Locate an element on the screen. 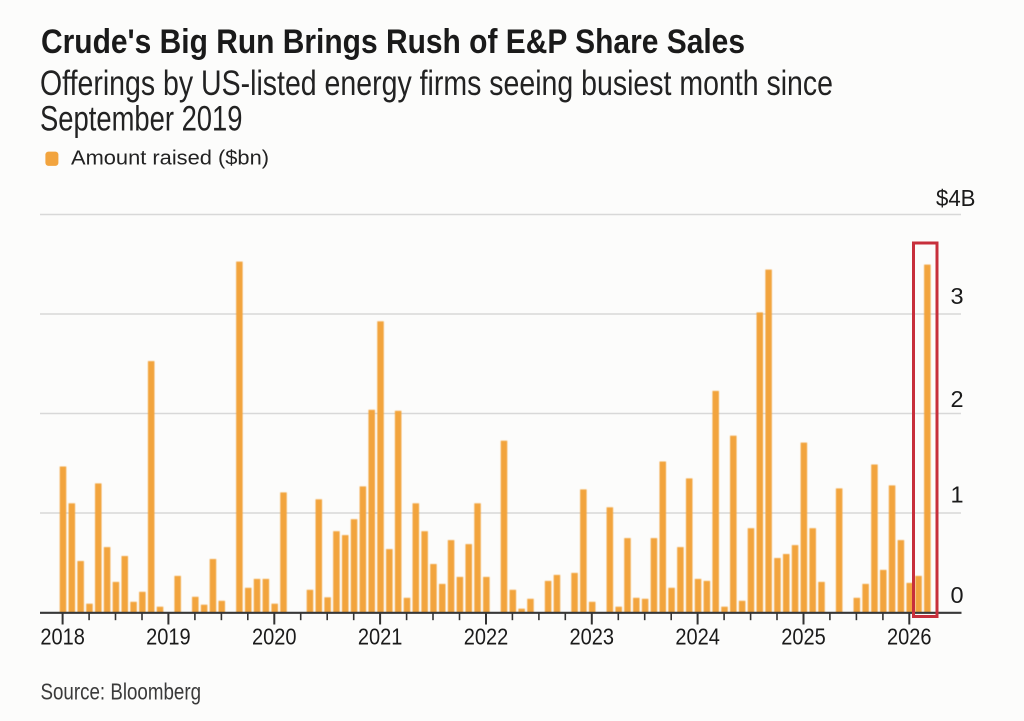 The image size is (1024, 721). svg-text: $4B is located at coordinates (956, 198).